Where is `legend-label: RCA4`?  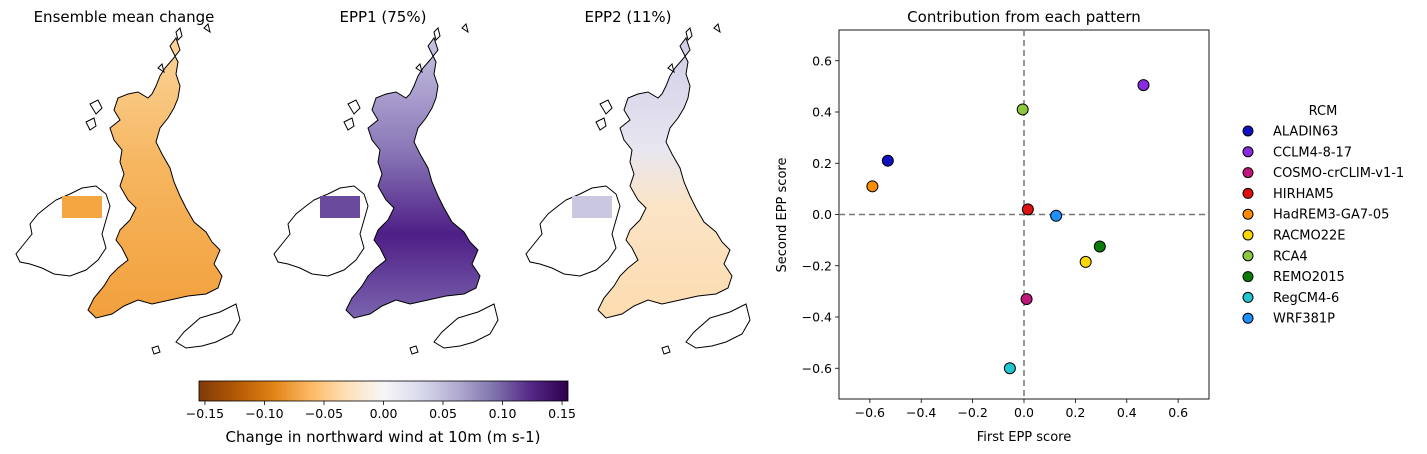 legend-label: RCA4 is located at coordinates (1290, 256).